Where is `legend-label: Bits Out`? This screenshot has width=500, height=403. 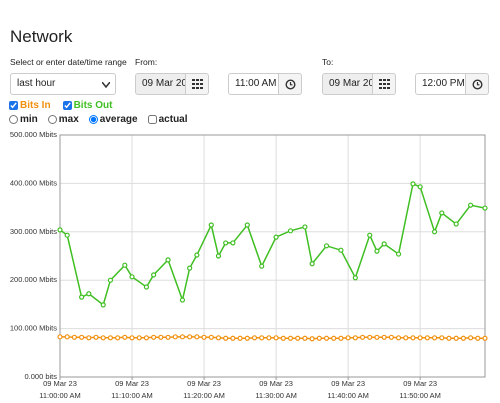 legend-label: Bits Out is located at coordinates (93, 105).